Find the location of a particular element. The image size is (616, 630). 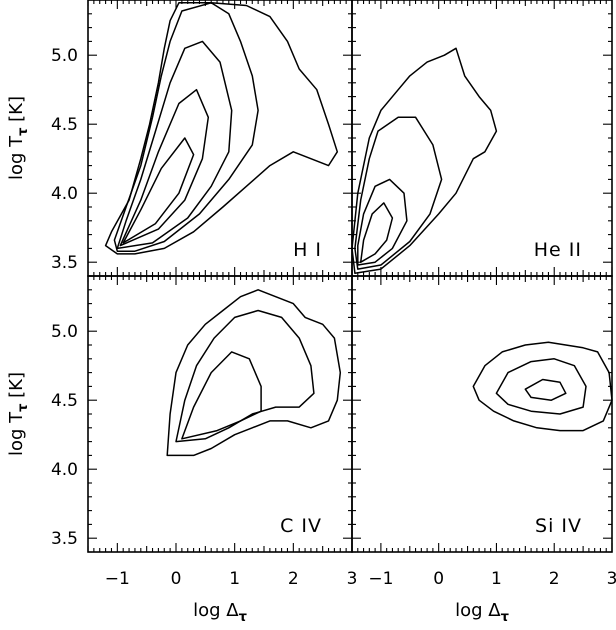

panel-label-c-iv: C IV is located at coordinates (301, 526).